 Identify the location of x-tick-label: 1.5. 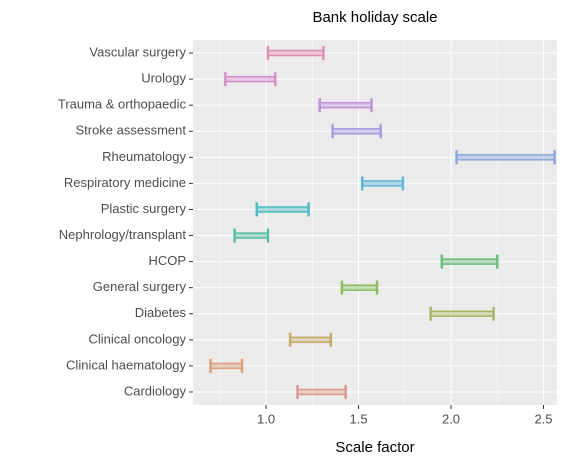
(358, 418).